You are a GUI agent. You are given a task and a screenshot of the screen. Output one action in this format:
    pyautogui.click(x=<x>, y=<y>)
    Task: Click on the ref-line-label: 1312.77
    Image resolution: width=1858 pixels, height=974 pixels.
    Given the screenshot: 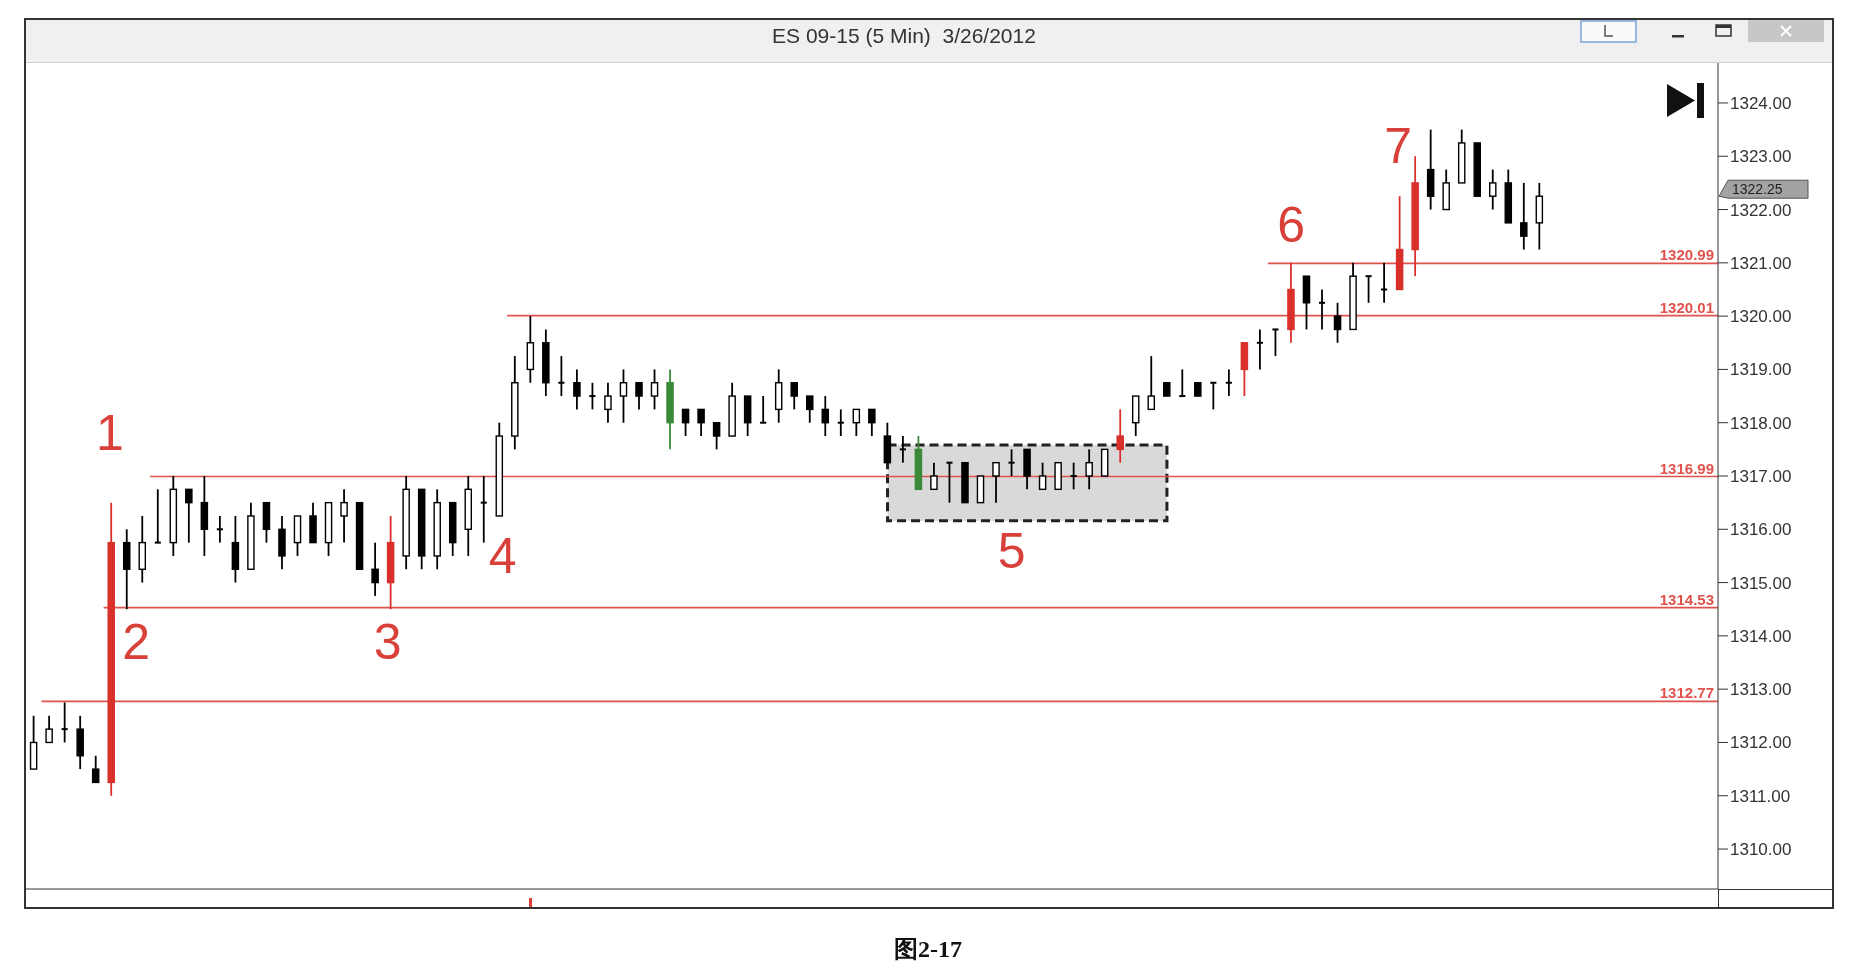 What is the action you would take?
    pyautogui.click(x=1686, y=693)
    